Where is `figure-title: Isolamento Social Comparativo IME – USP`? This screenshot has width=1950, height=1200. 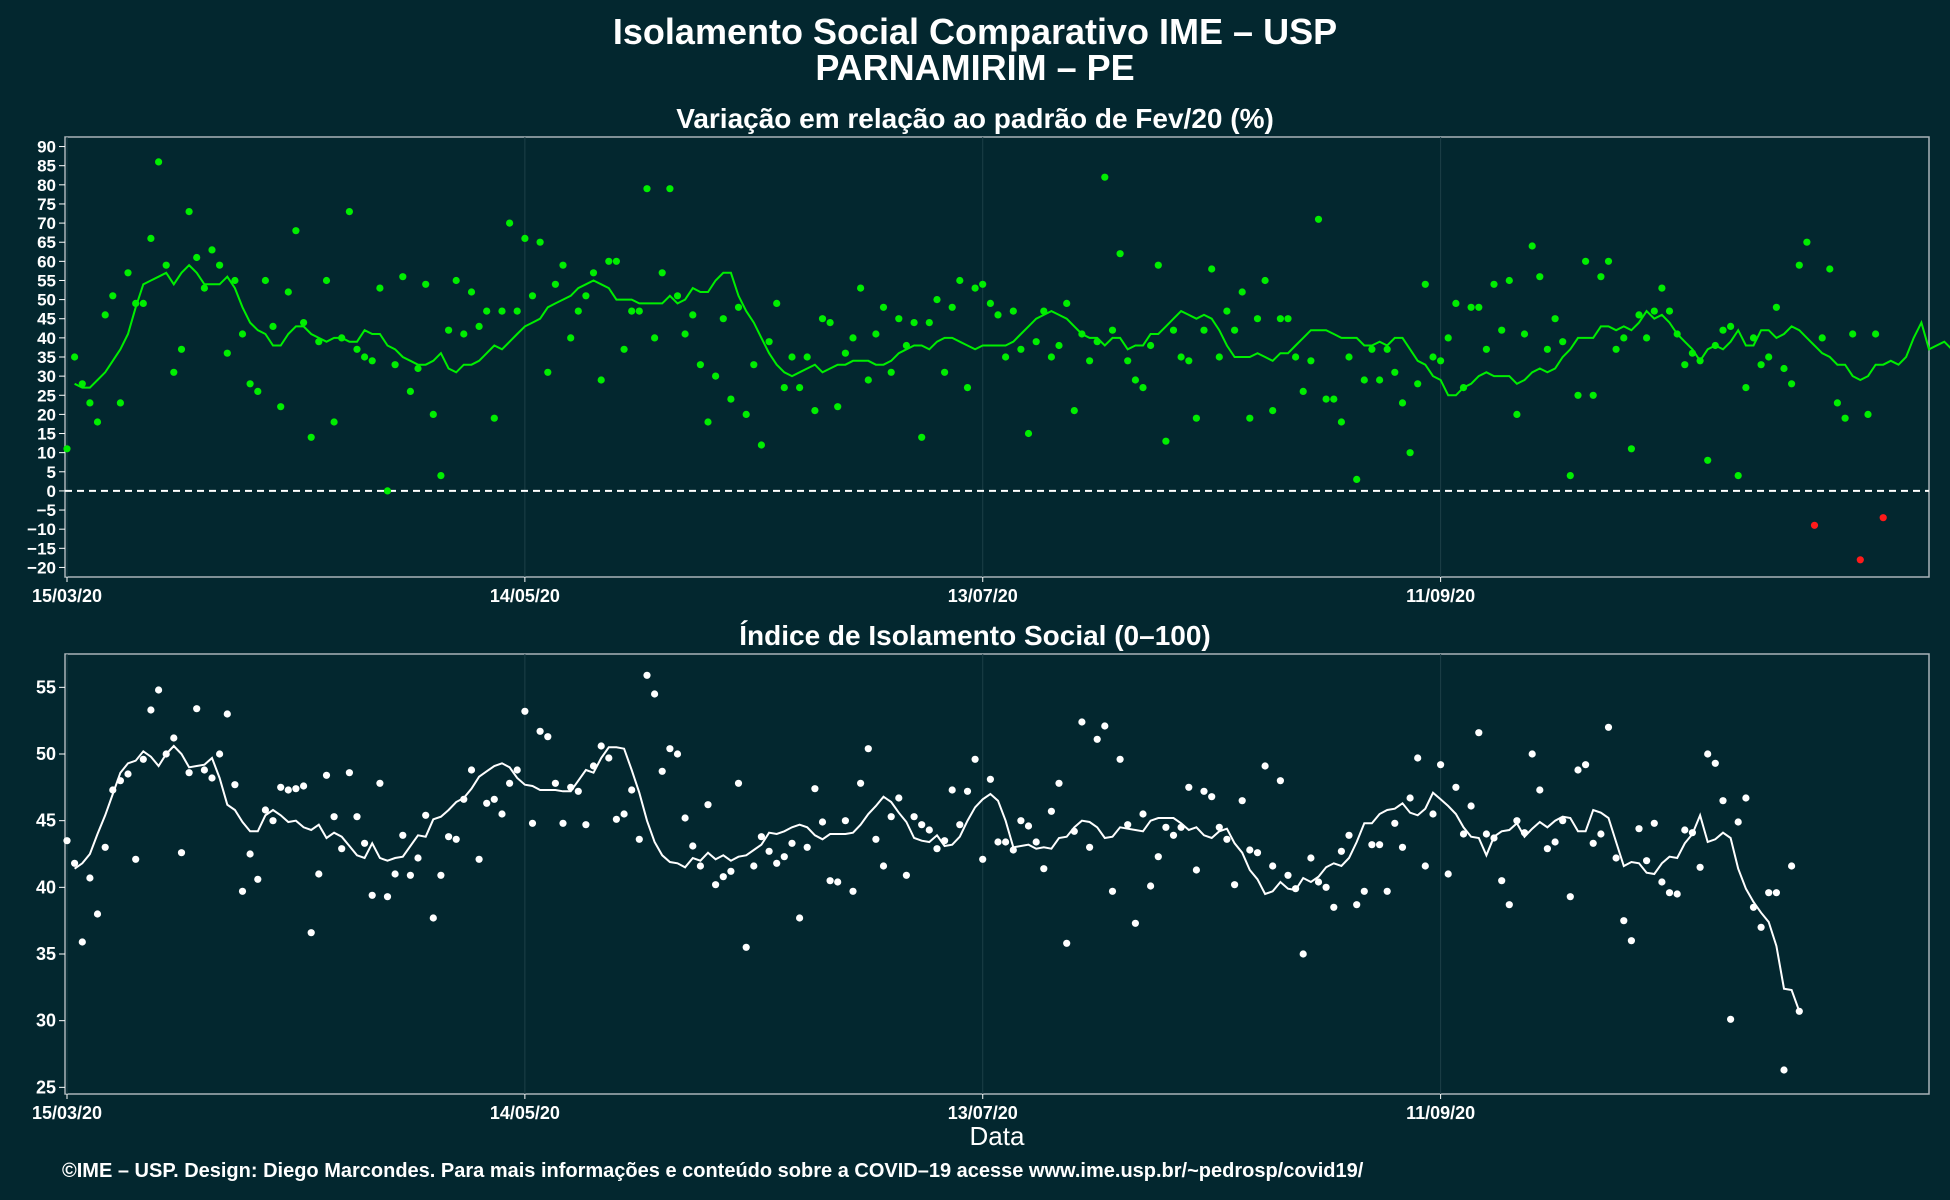 figure-title: Isolamento Social Comparativo IME – USP is located at coordinates (975, 31).